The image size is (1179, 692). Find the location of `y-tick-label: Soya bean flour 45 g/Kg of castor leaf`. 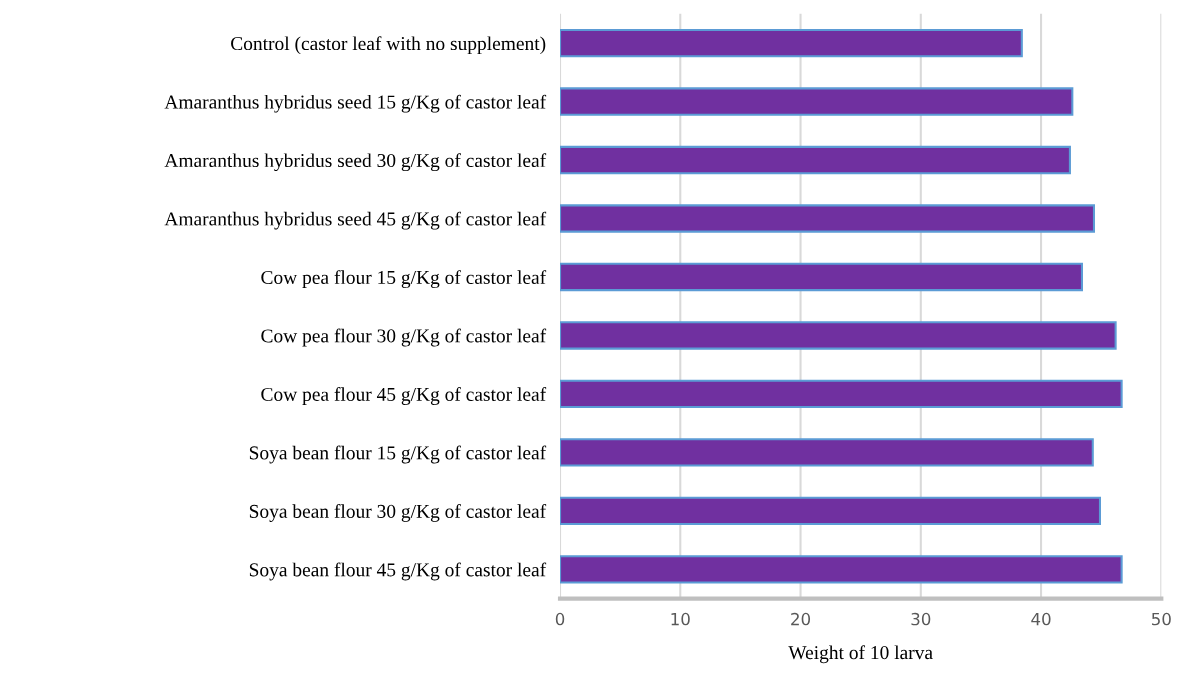

y-tick-label: Soya bean flour 45 g/Kg of castor leaf is located at coordinates (398, 571).